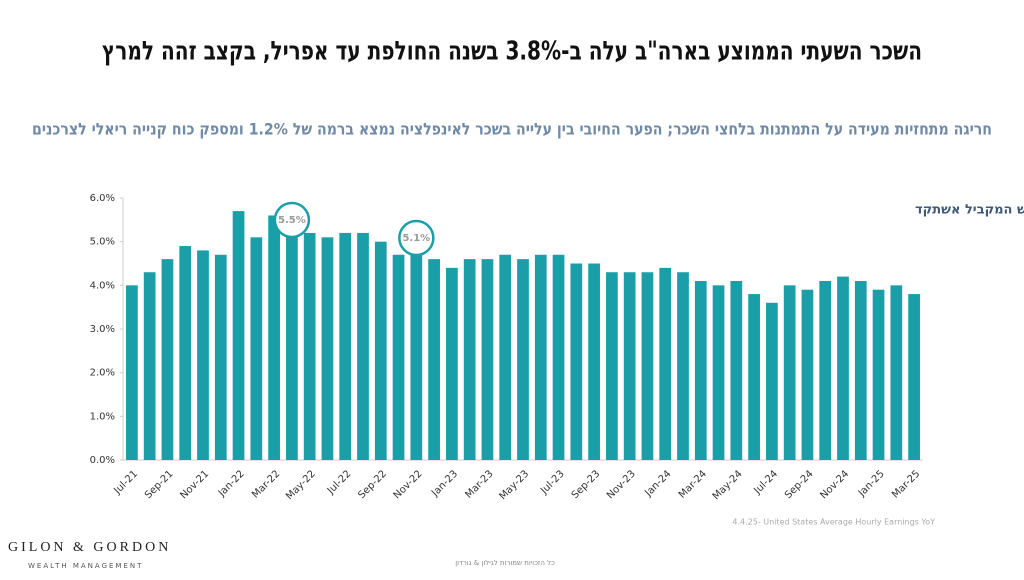 The image size is (1024, 580). What do you see at coordinates (372, 484) in the screenshot?
I see `x-tick-label: Sep-22` at bounding box center [372, 484].